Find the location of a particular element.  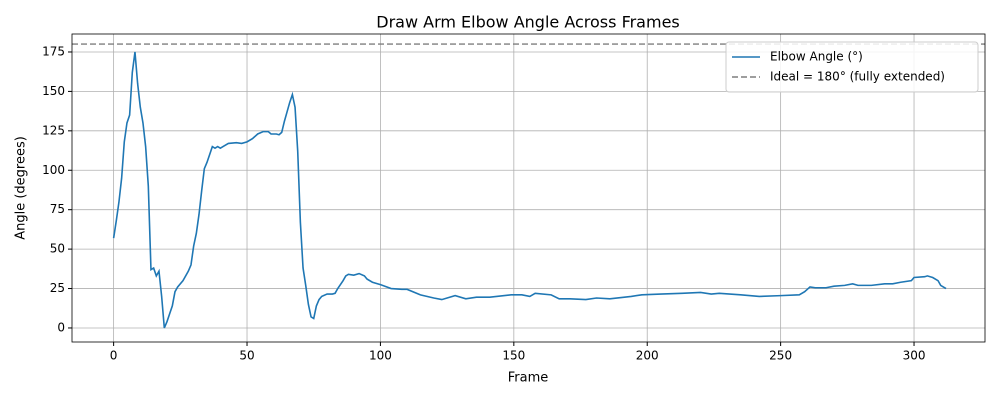

y-tick-label: 0 is located at coordinates (61, 327).